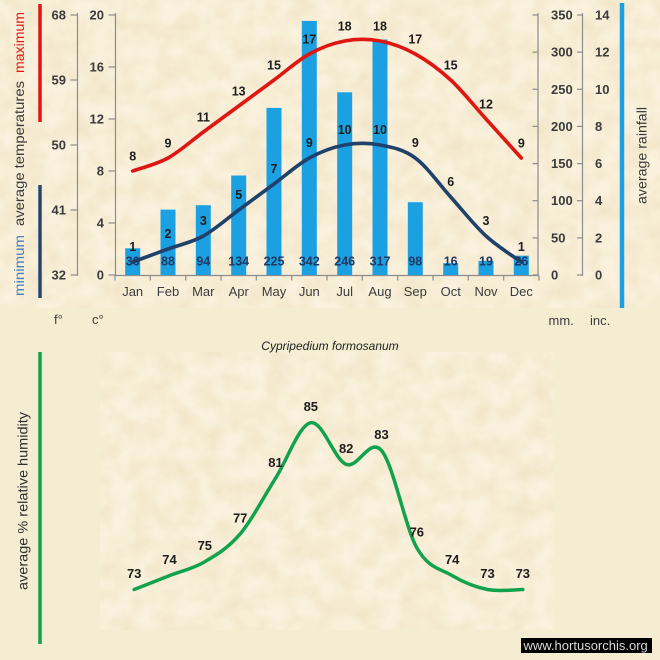  What do you see at coordinates (522, 291) in the screenshot?
I see `svg-text: Dec` at bounding box center [522, 291].